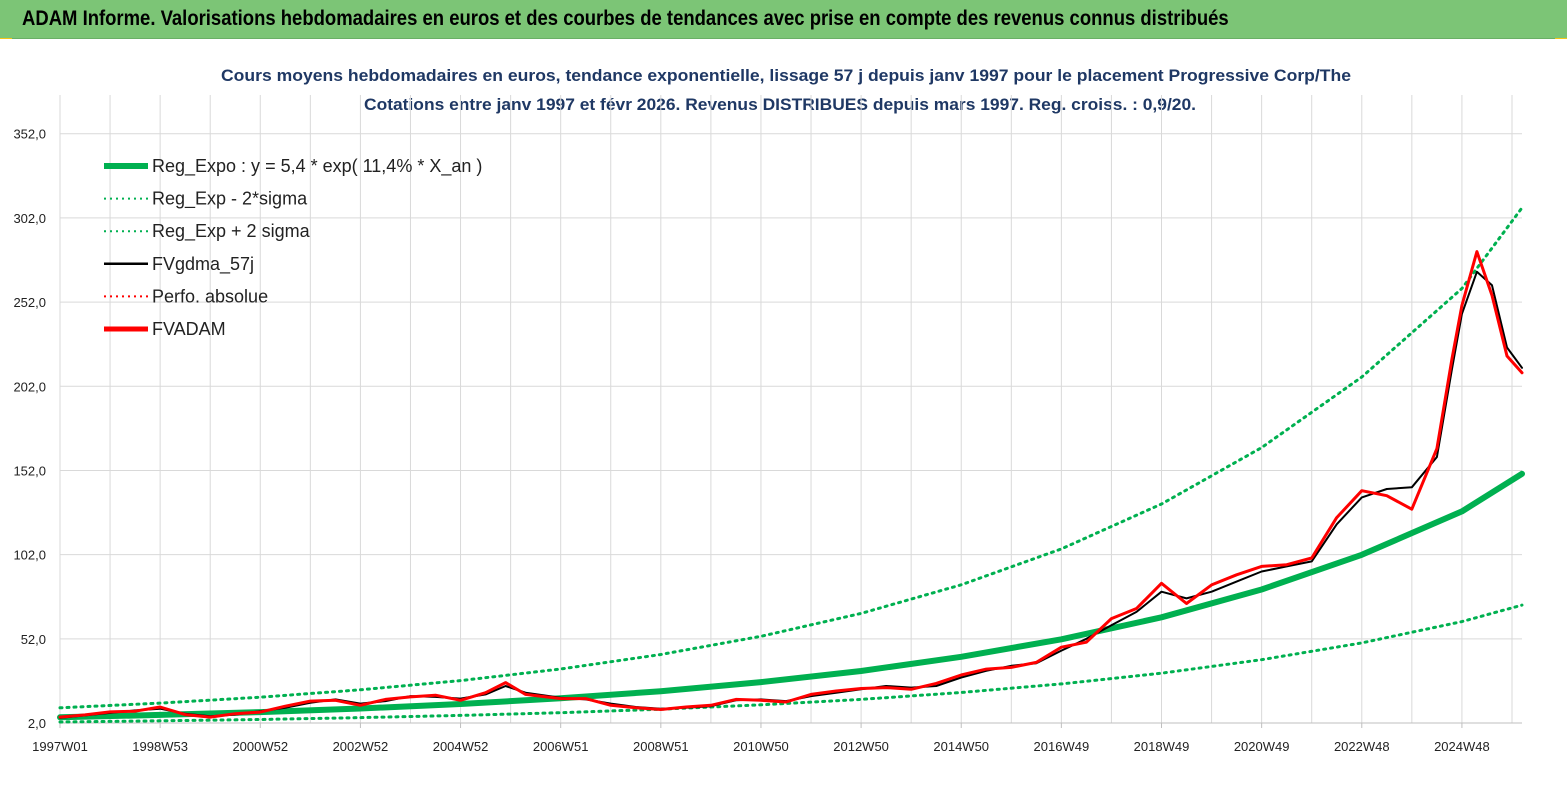 This screenshot has width=1567, height=788. Describe the element at coordinates (29, 134) in the screenshot. I see `y-tick-label: 352,0` at that location.